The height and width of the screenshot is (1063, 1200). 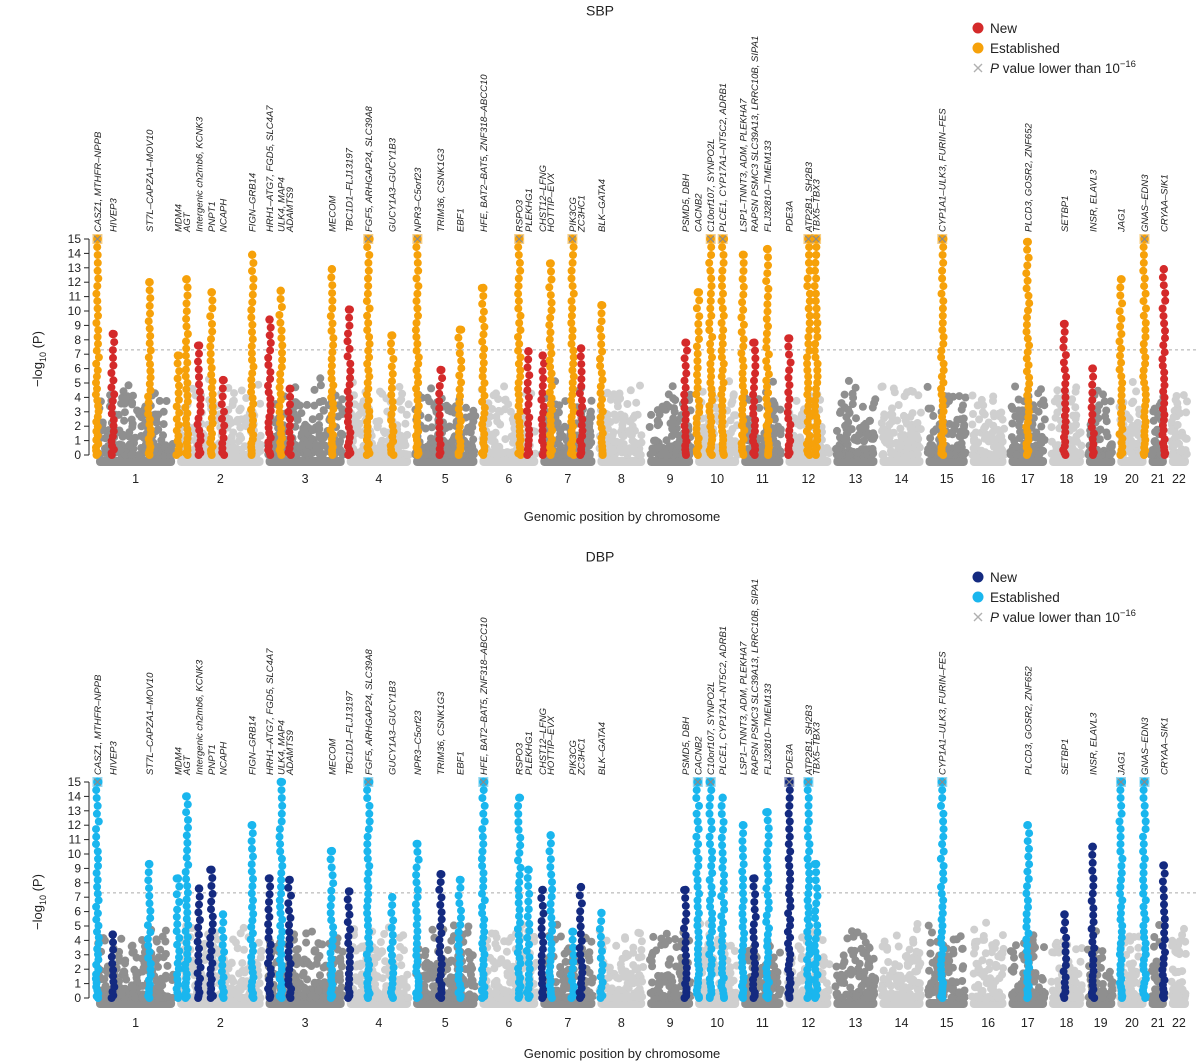 I want to click on locus-gene-label: ULK4, MAP4, so click(x=281, y=204).